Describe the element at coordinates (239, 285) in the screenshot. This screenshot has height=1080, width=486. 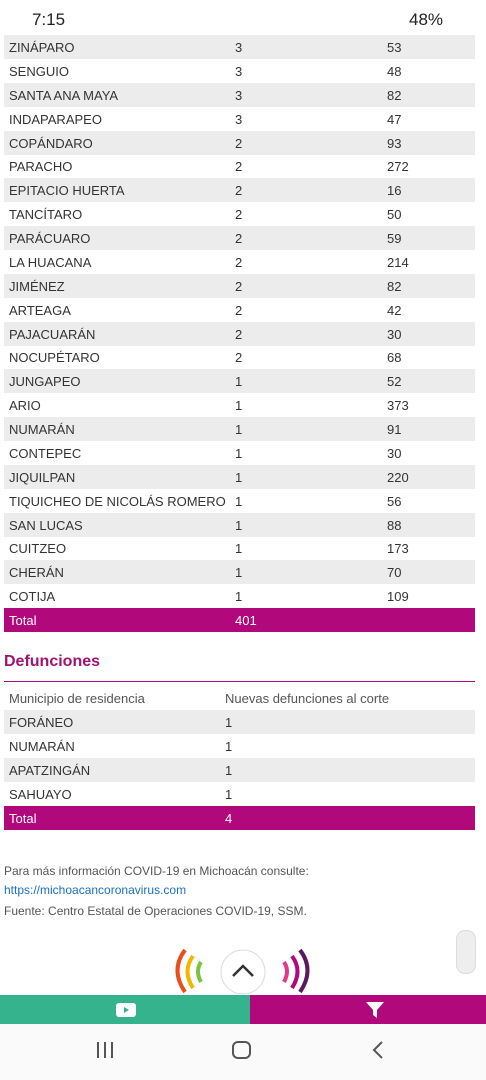
I see `table-row: JIMÉNEZ 2 82` at that location.